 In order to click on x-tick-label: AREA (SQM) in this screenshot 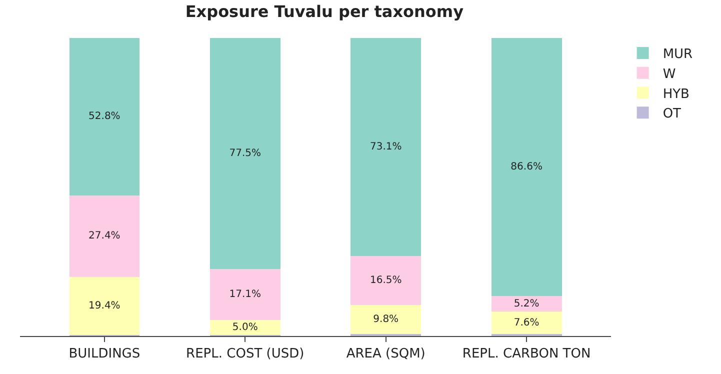, I will do `click(386, 354)`.